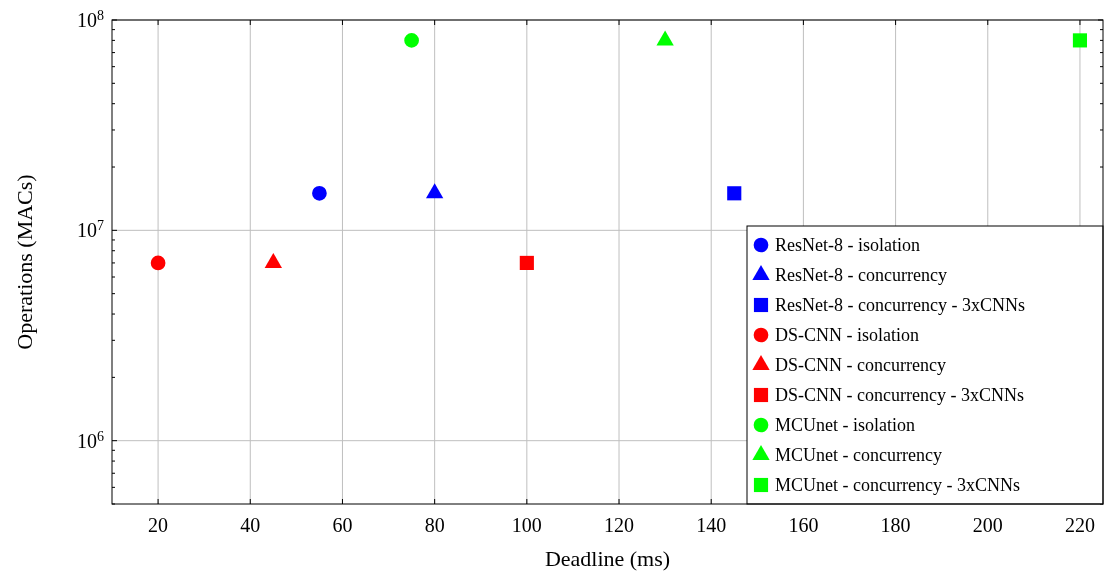  What do you see at coordinates (434, 525) in the screenshot?
I see `x-tick-label: 80` at bounding box center [434, 525].